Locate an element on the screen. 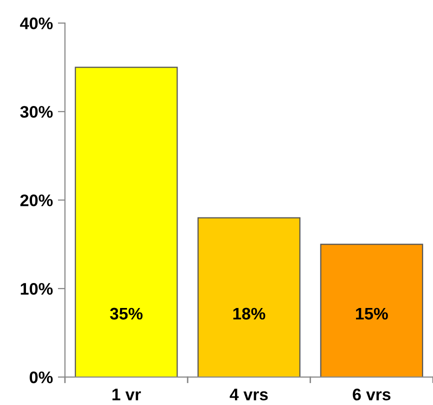 This screenshot has width=433, height=405. y-tick-label: 30% is located at coordinates (36, 112).